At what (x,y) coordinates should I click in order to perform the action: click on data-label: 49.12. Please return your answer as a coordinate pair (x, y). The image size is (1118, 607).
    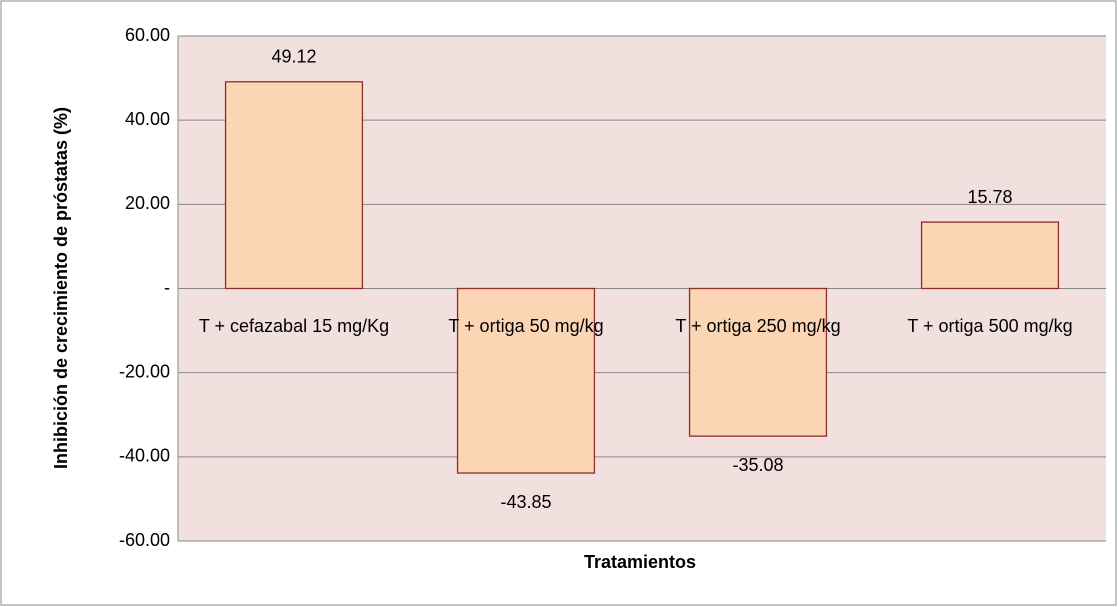
    Looking at the image, I should click on (293, 57).